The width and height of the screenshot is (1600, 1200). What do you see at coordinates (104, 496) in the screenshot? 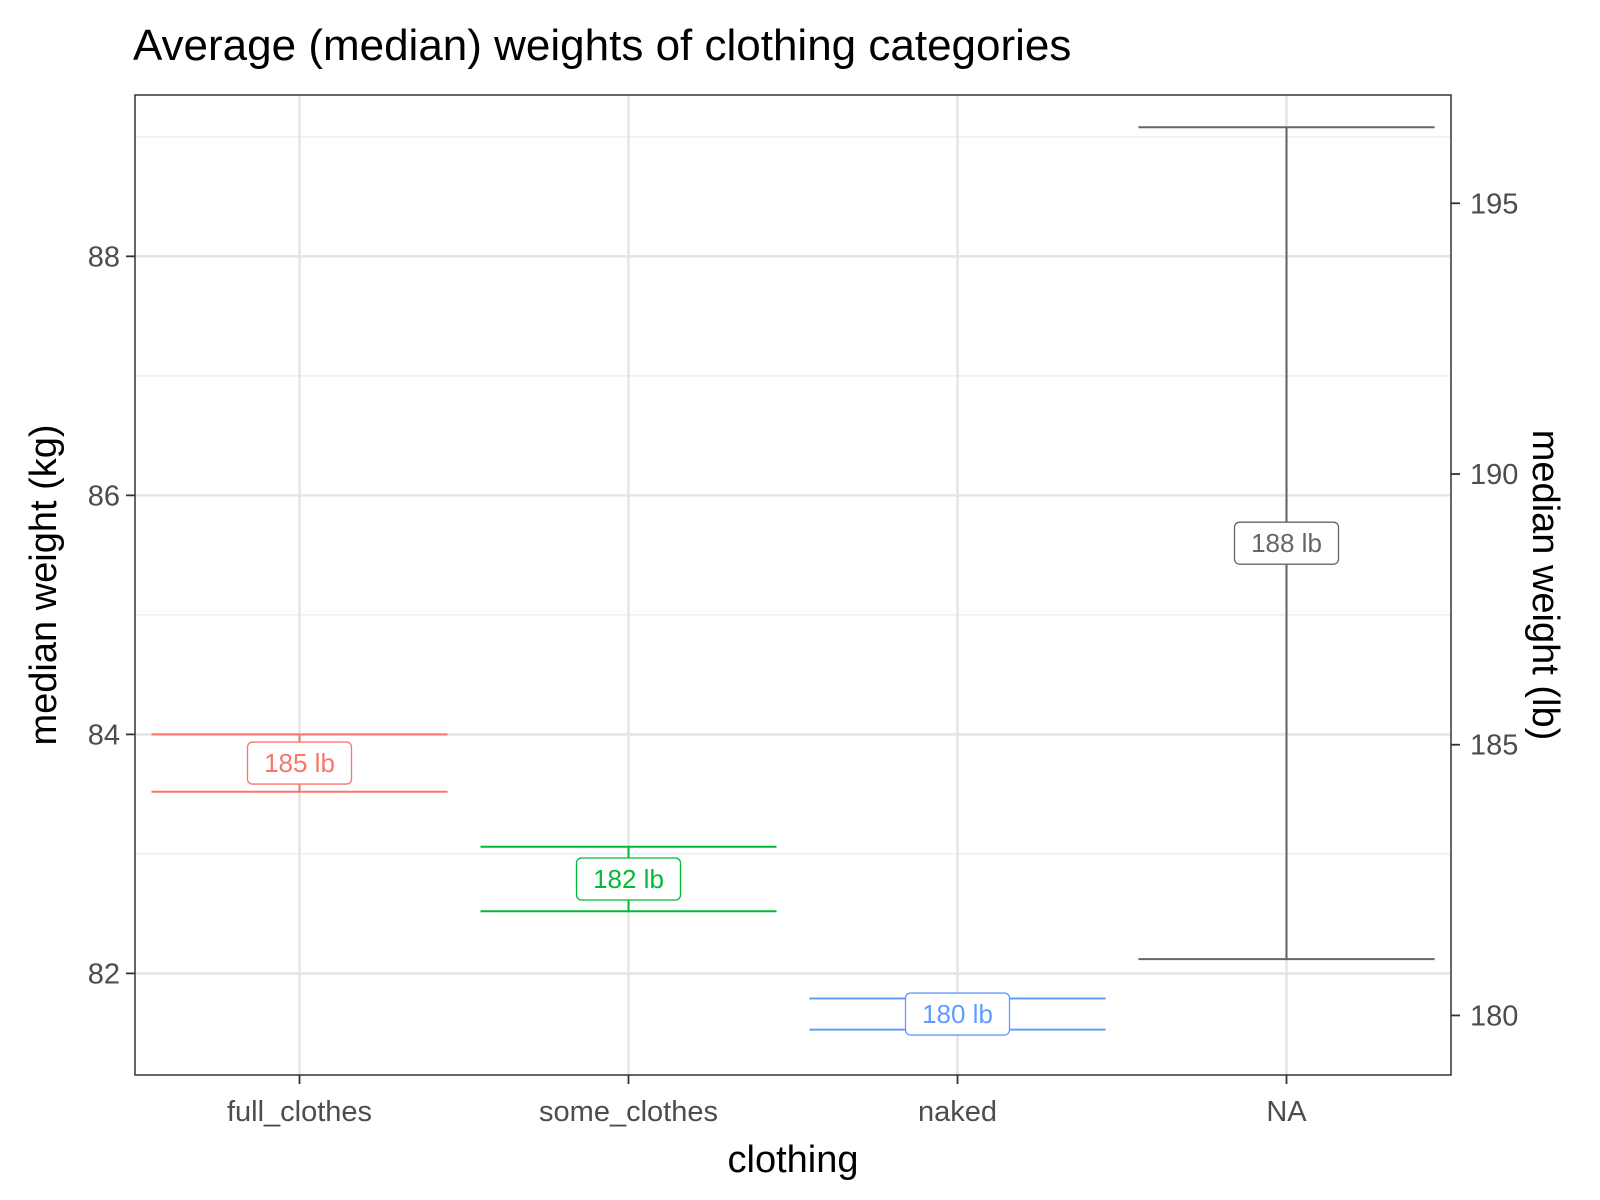
I see `y-axis-tick-label: 86` at bounding box center [104, 496].